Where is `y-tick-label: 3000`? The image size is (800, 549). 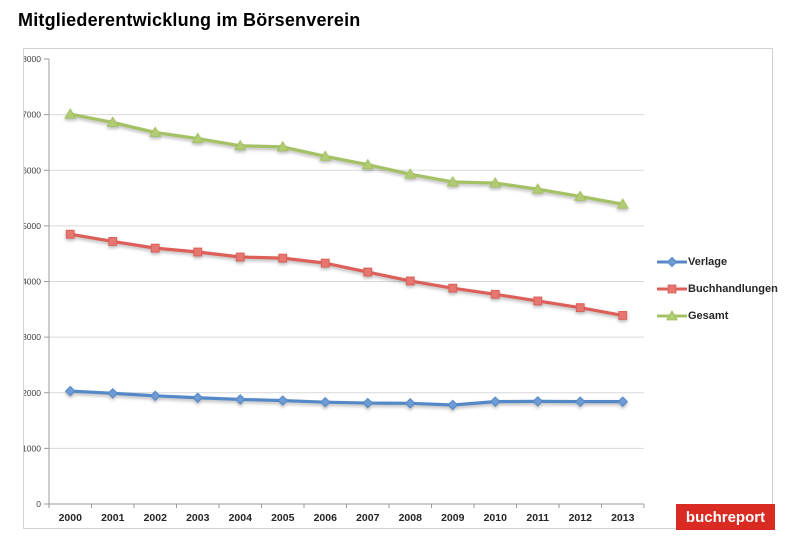
y-tick-label: 3000 is located at coordinates (32, 337).